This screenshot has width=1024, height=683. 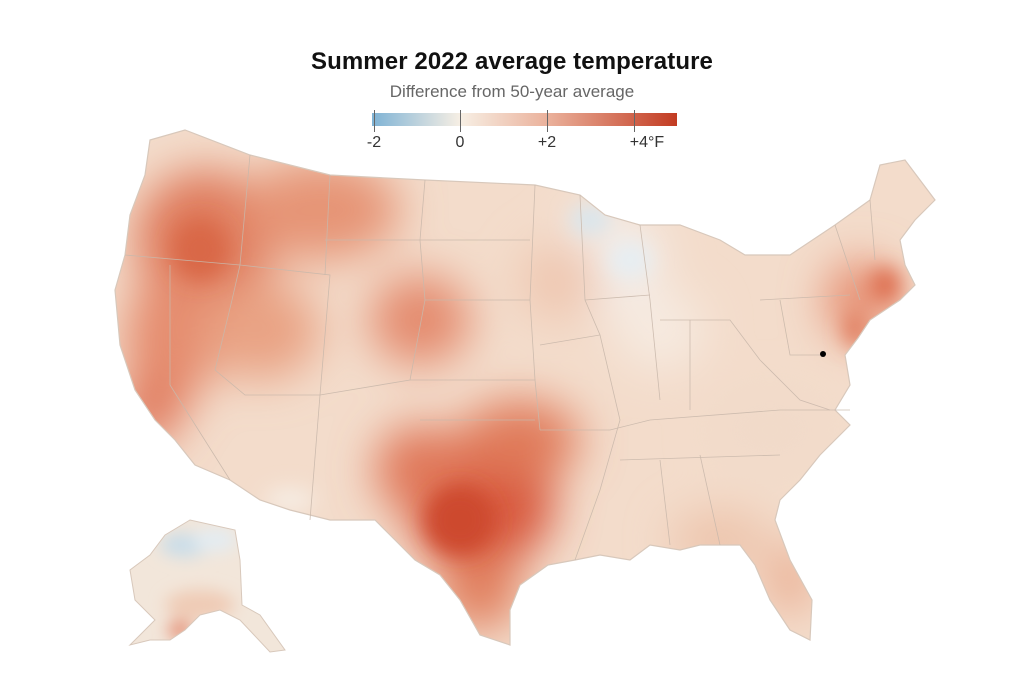 What do you see at coordinates (460, 142) in the screenshot?
I see `legend-tick-label-0: 0` at bounding box center [460, 142].